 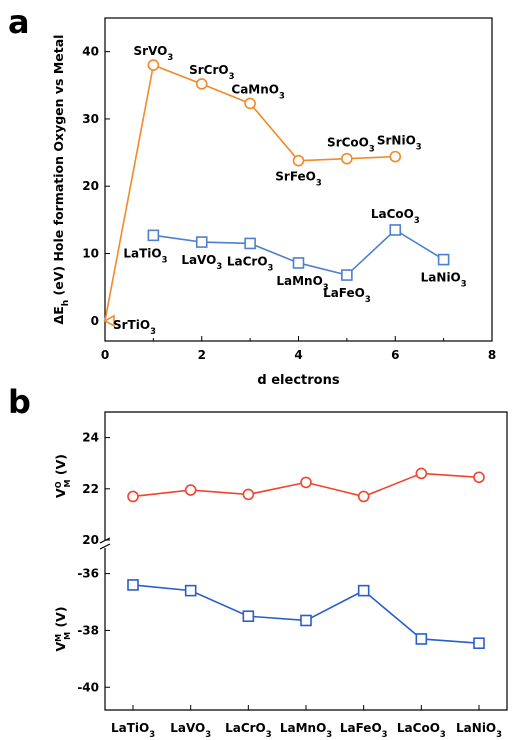 What do you see at coordinates (62, 628) in the screenshot?
I see `y-axis-label-b: VMM (V)` at bounding box center [62, 628].